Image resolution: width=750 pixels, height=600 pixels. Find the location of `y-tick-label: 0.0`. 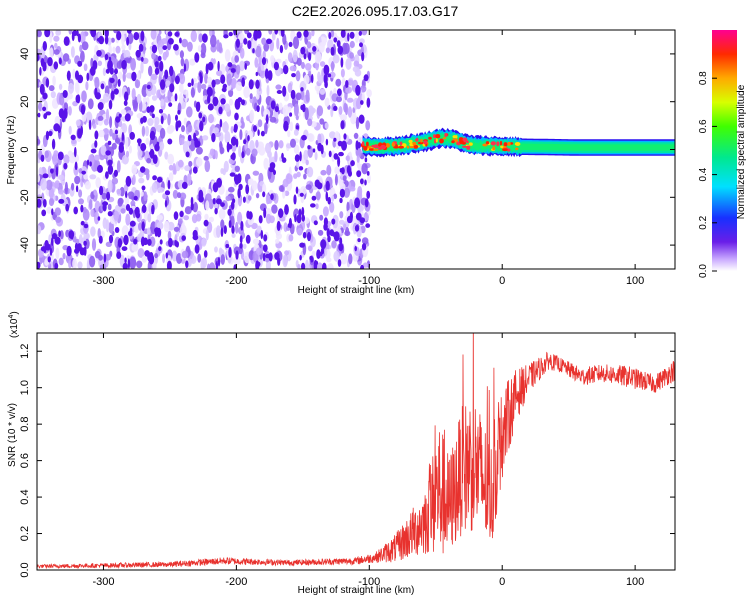

y-tick-label: 0.0 is located at coordinates (25, 569).